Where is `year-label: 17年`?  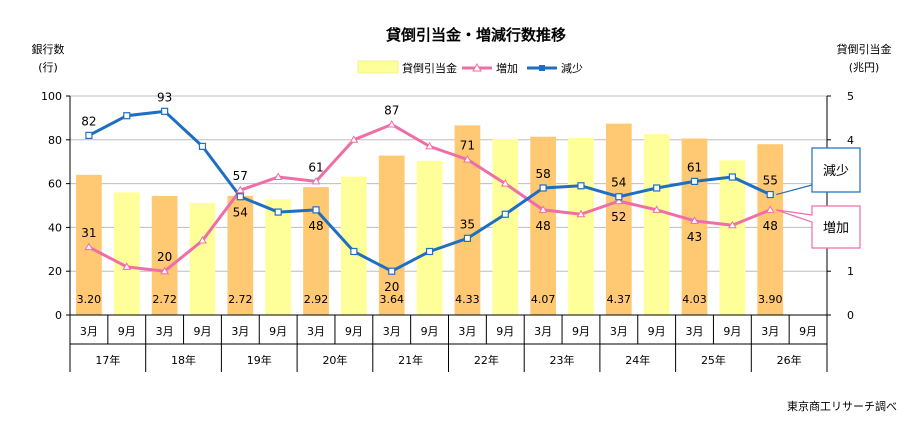
year-label: 17年 is located at coordinates (107, 360).